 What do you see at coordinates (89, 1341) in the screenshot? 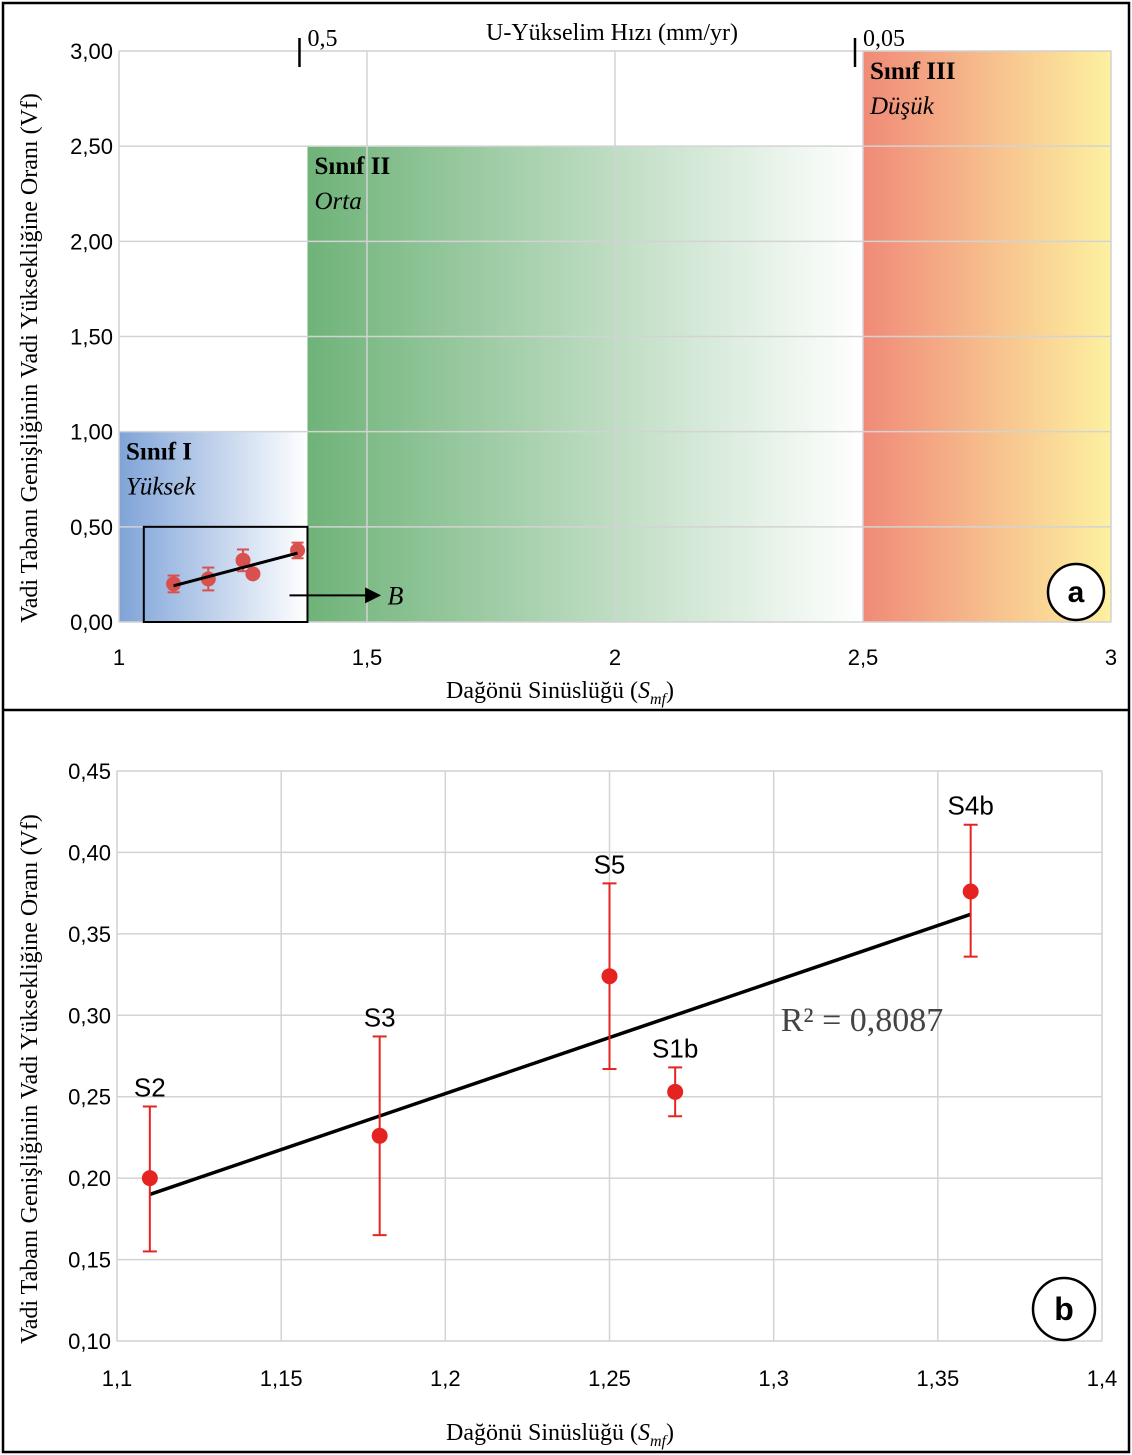
I see `y-tick-label: 0,10` at bounding box center [89, 1341].